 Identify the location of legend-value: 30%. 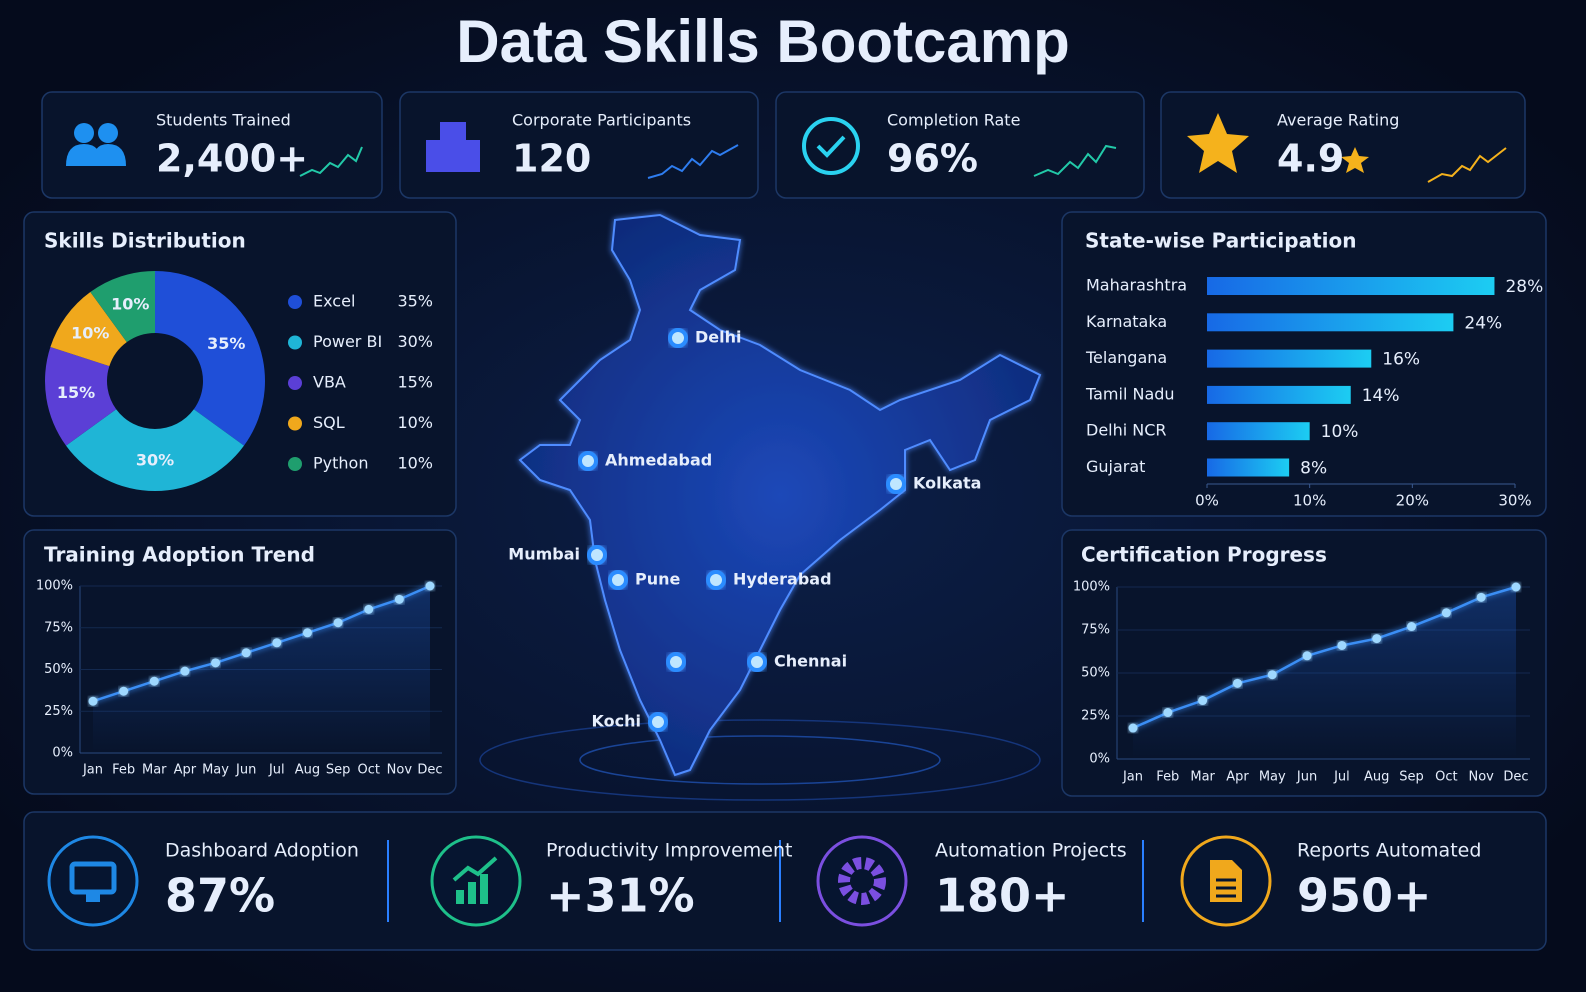
(415, 341).